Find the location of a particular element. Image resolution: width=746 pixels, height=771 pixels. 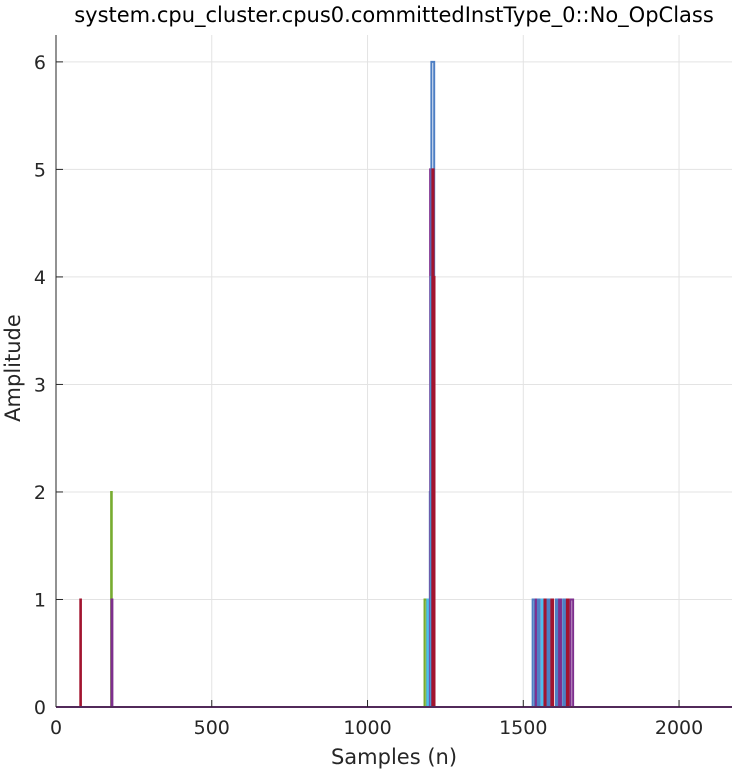

y-axis-label: Amplitude is located at coordinates (13, 368).